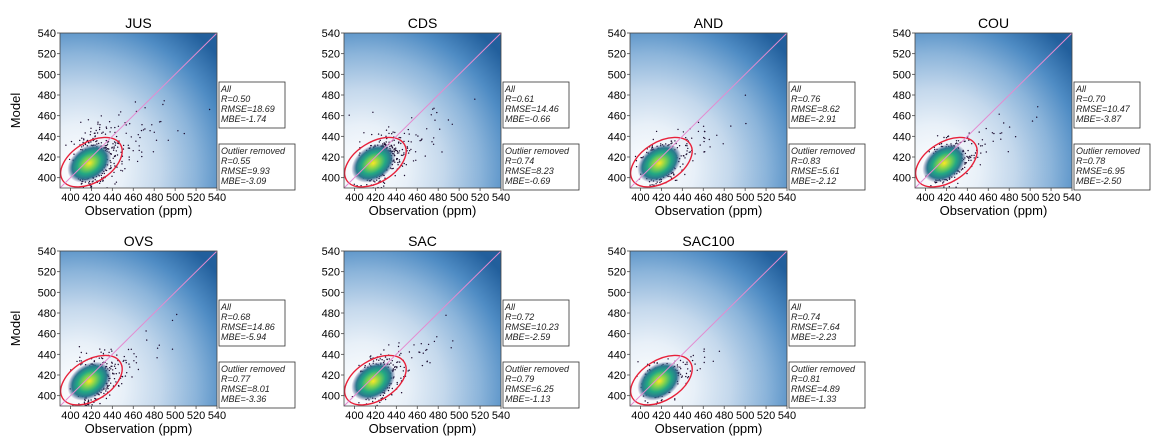 The width and height of the screenshot is (1161, 437). Describe the element at coordinates (245, 389) in the screenshot. I see `stats-value: RMSE=8.01` at that location.